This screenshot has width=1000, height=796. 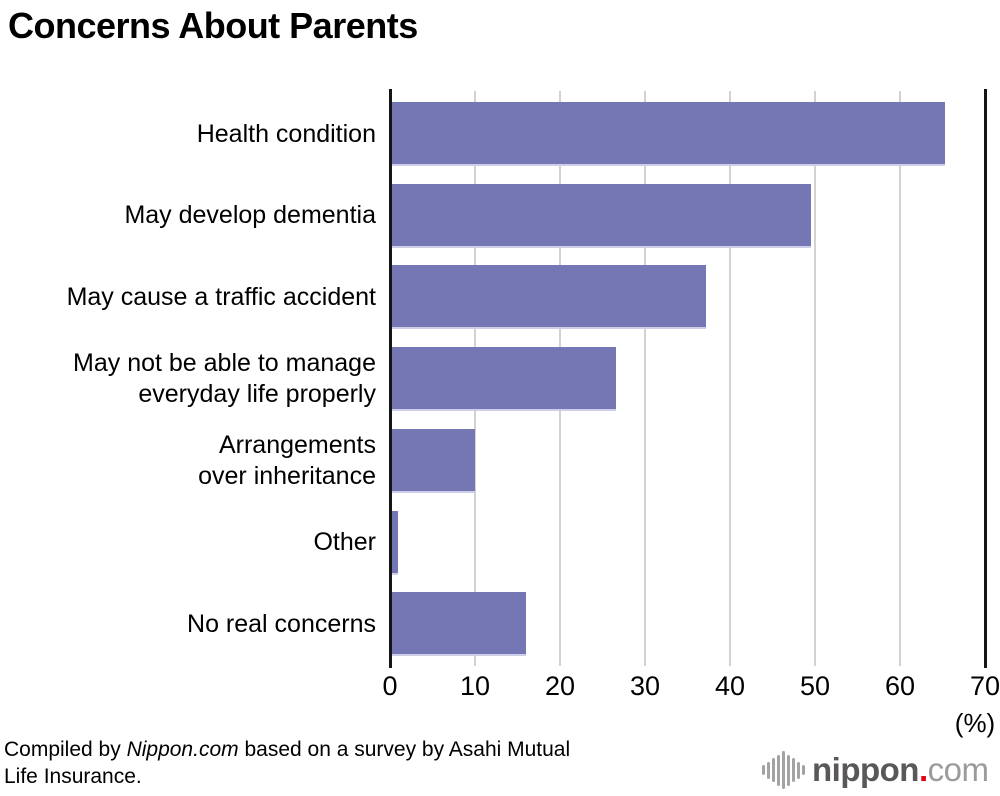 I want to click on credit-prefix: Compiled by, so click(x=65, y=749).